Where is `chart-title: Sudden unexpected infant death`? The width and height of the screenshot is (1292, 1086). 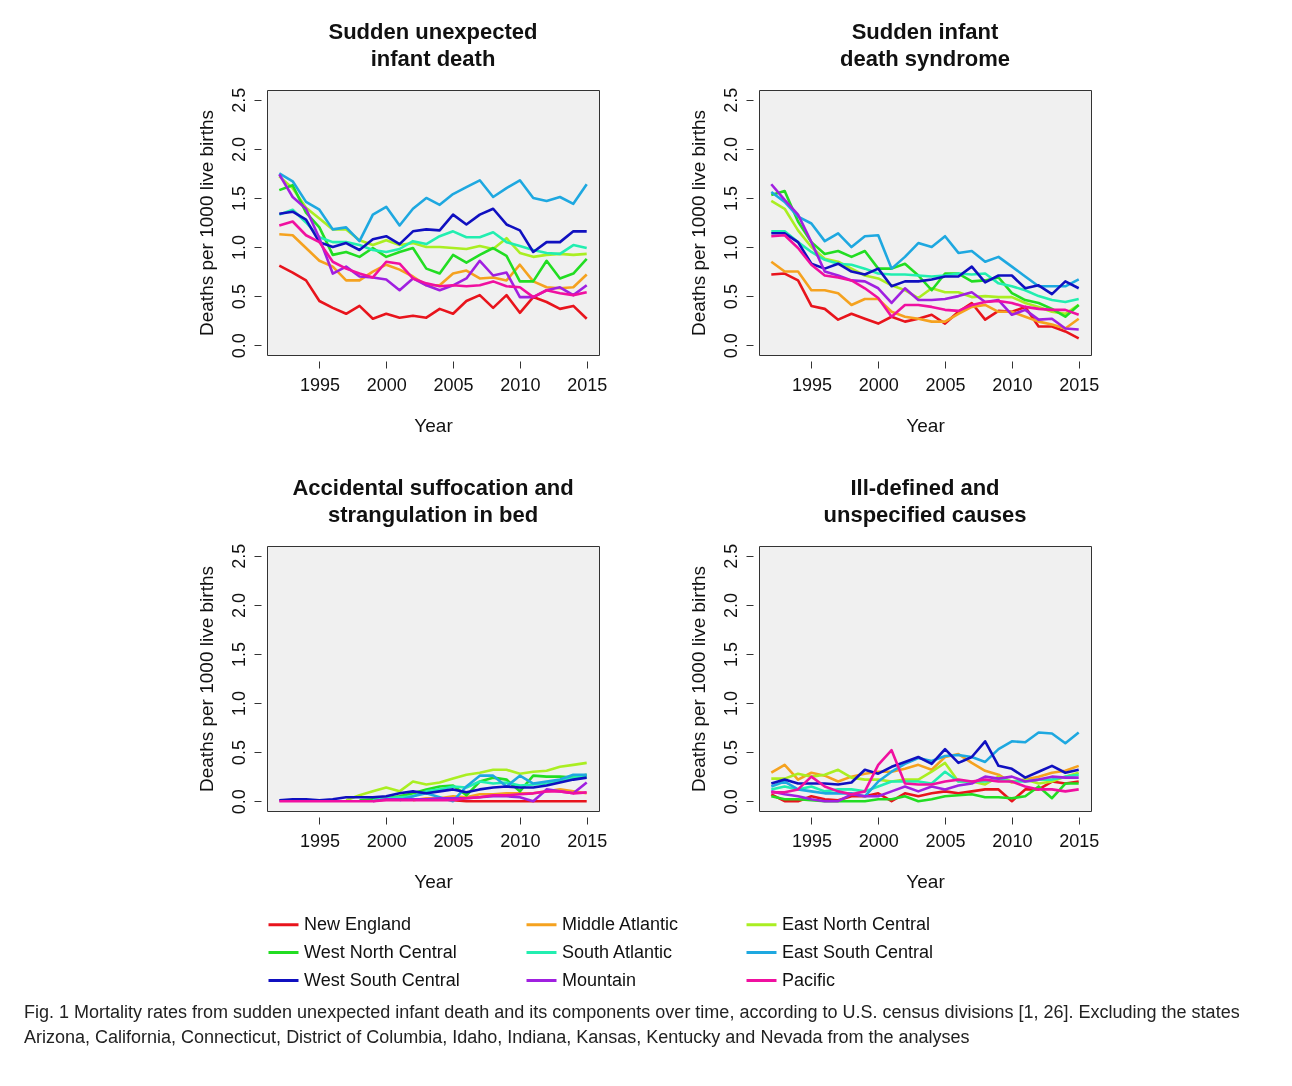
chart-title: Sudden unexpected infant death is located at coordinates (433, 45).